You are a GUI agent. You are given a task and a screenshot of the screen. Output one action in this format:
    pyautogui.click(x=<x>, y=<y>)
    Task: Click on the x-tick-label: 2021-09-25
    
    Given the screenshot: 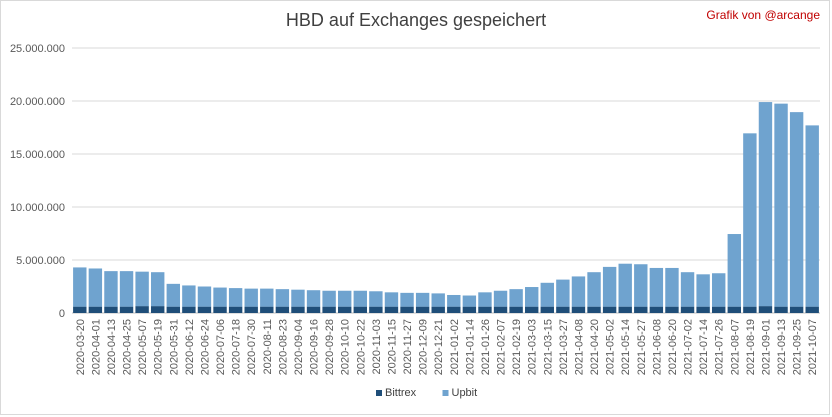 What is the action you would take?
    pyautogui.click(x=798, y=347)
    